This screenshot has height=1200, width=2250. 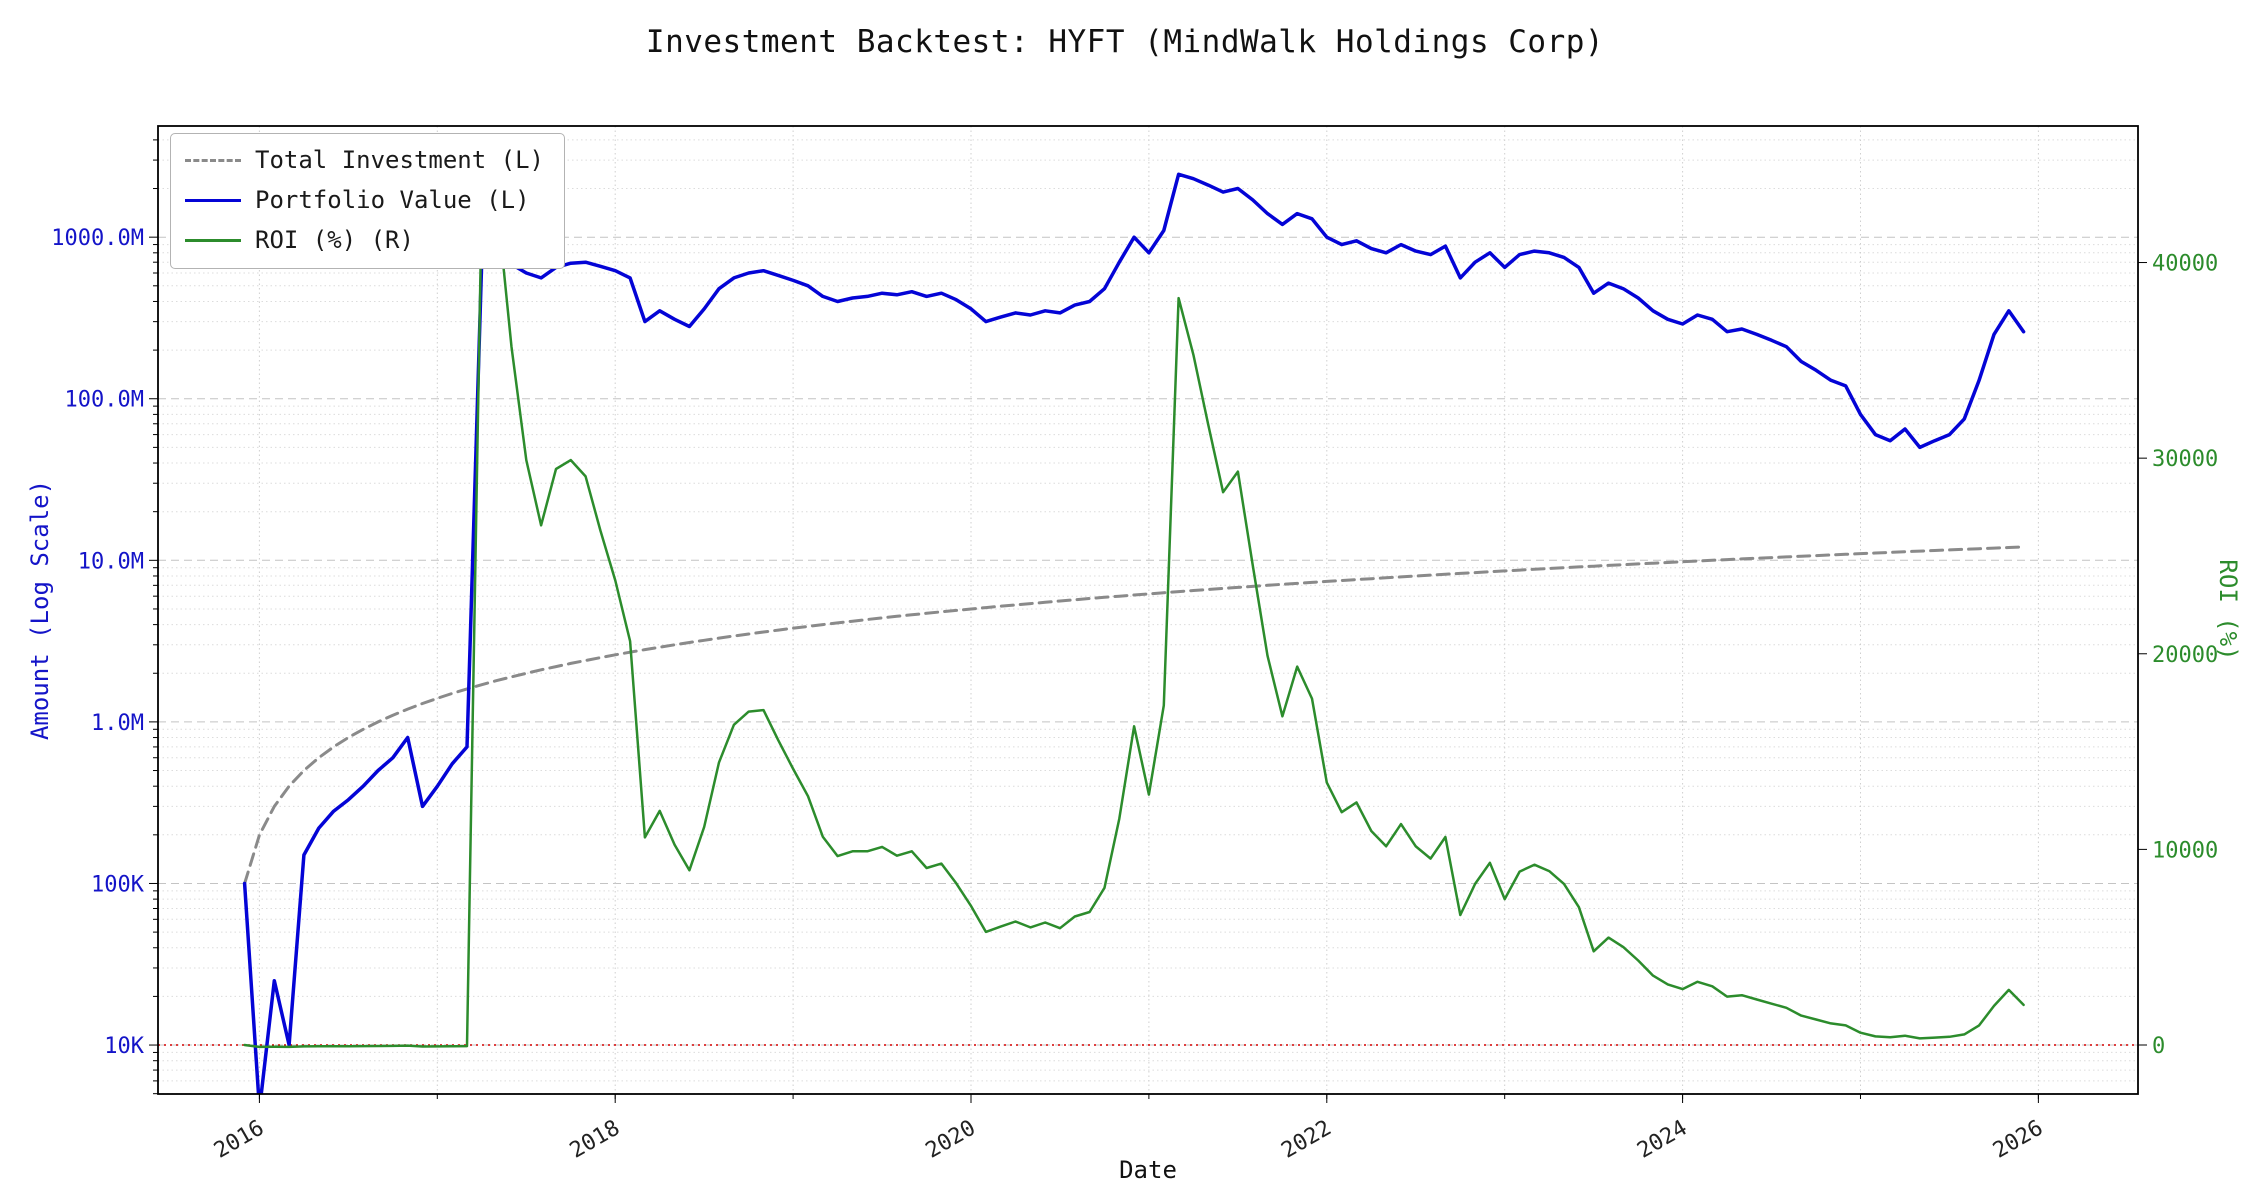 I want to click on x-tick-label-2016: 2016, so click(x=239, y=1140).